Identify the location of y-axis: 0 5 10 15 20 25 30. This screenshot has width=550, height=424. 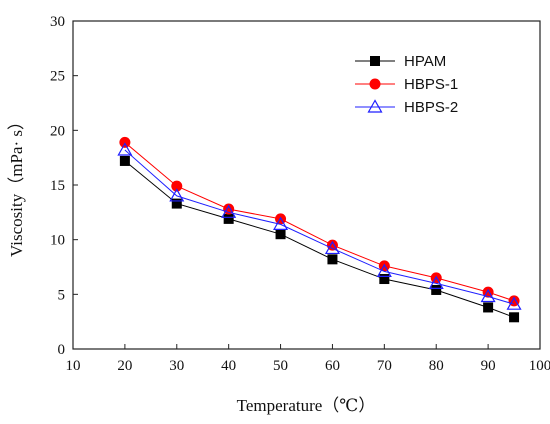
(64, 186).